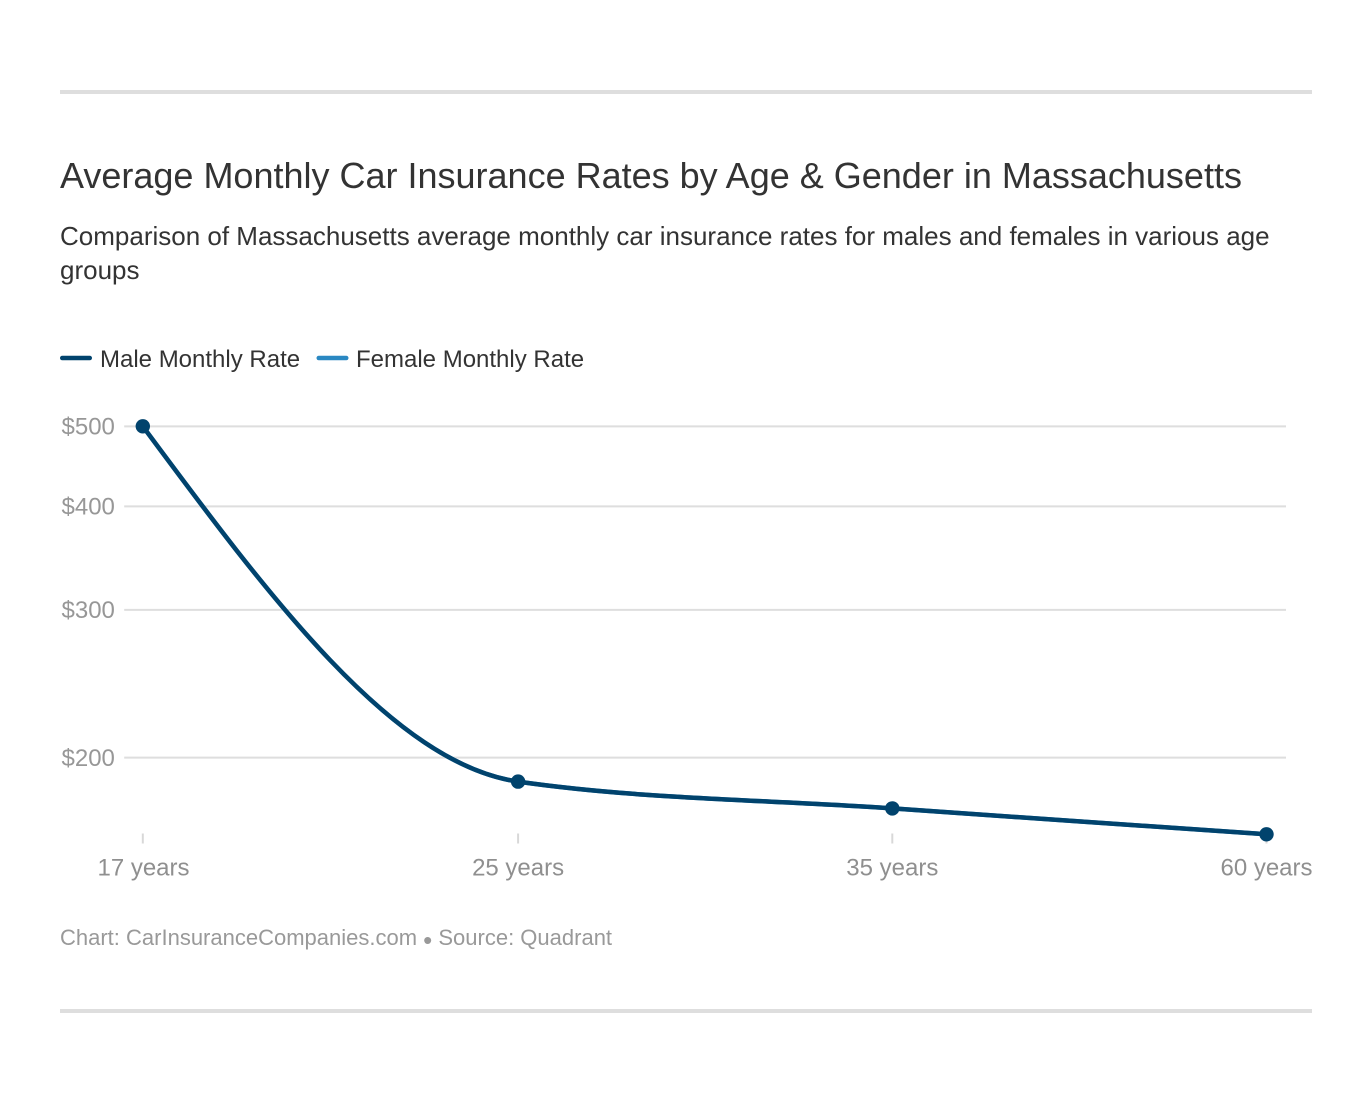 This screenshot has height=1104, width=1372. I want to click on svg-text: $500, so click(88, 427).